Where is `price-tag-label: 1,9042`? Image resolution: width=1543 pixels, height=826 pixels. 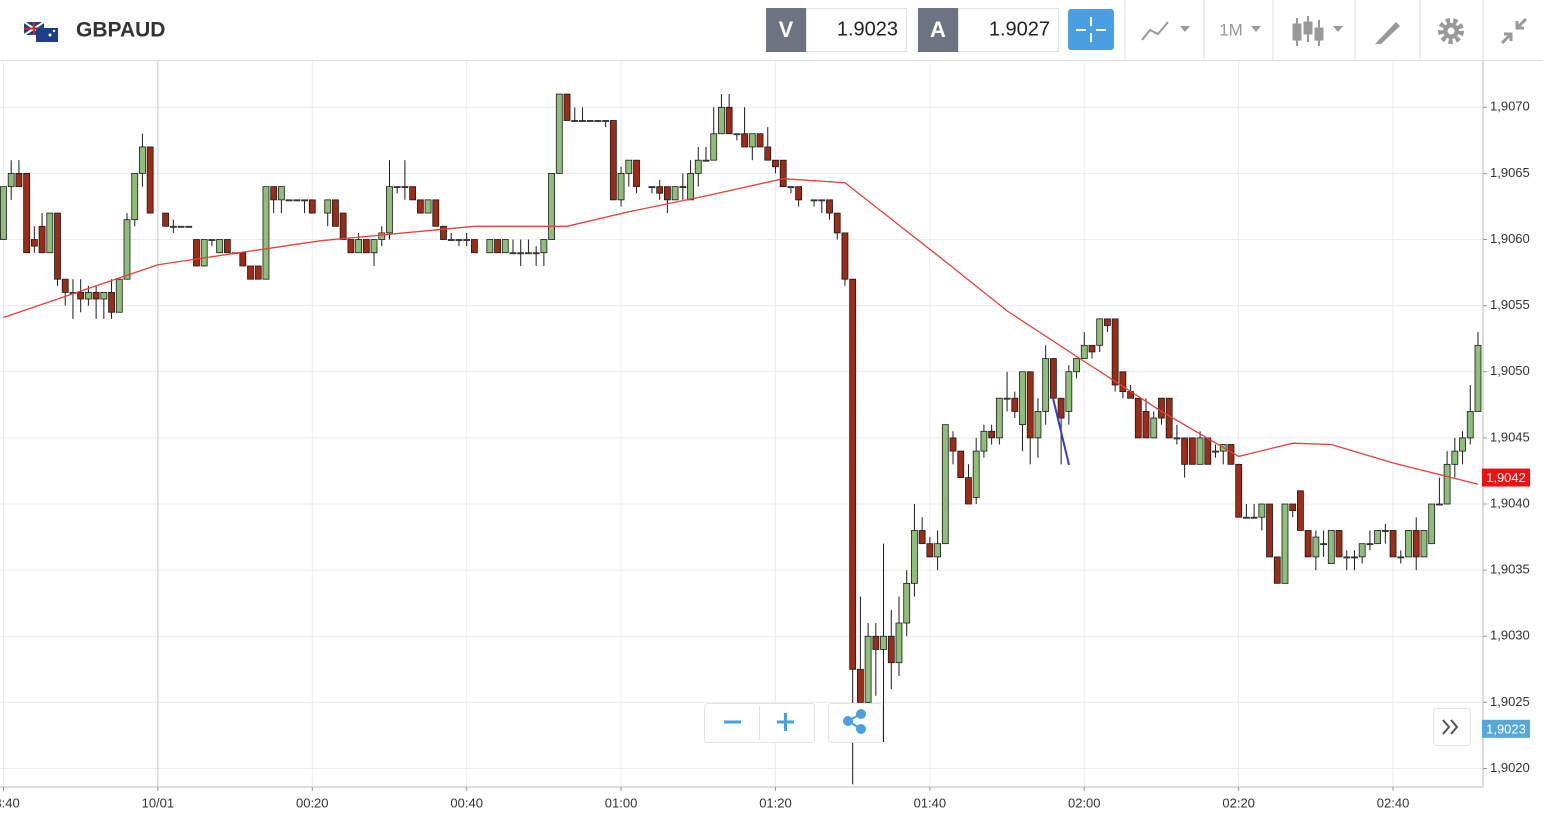
price-tag-label: 1,9042 is located at coordinates (1506, 477).